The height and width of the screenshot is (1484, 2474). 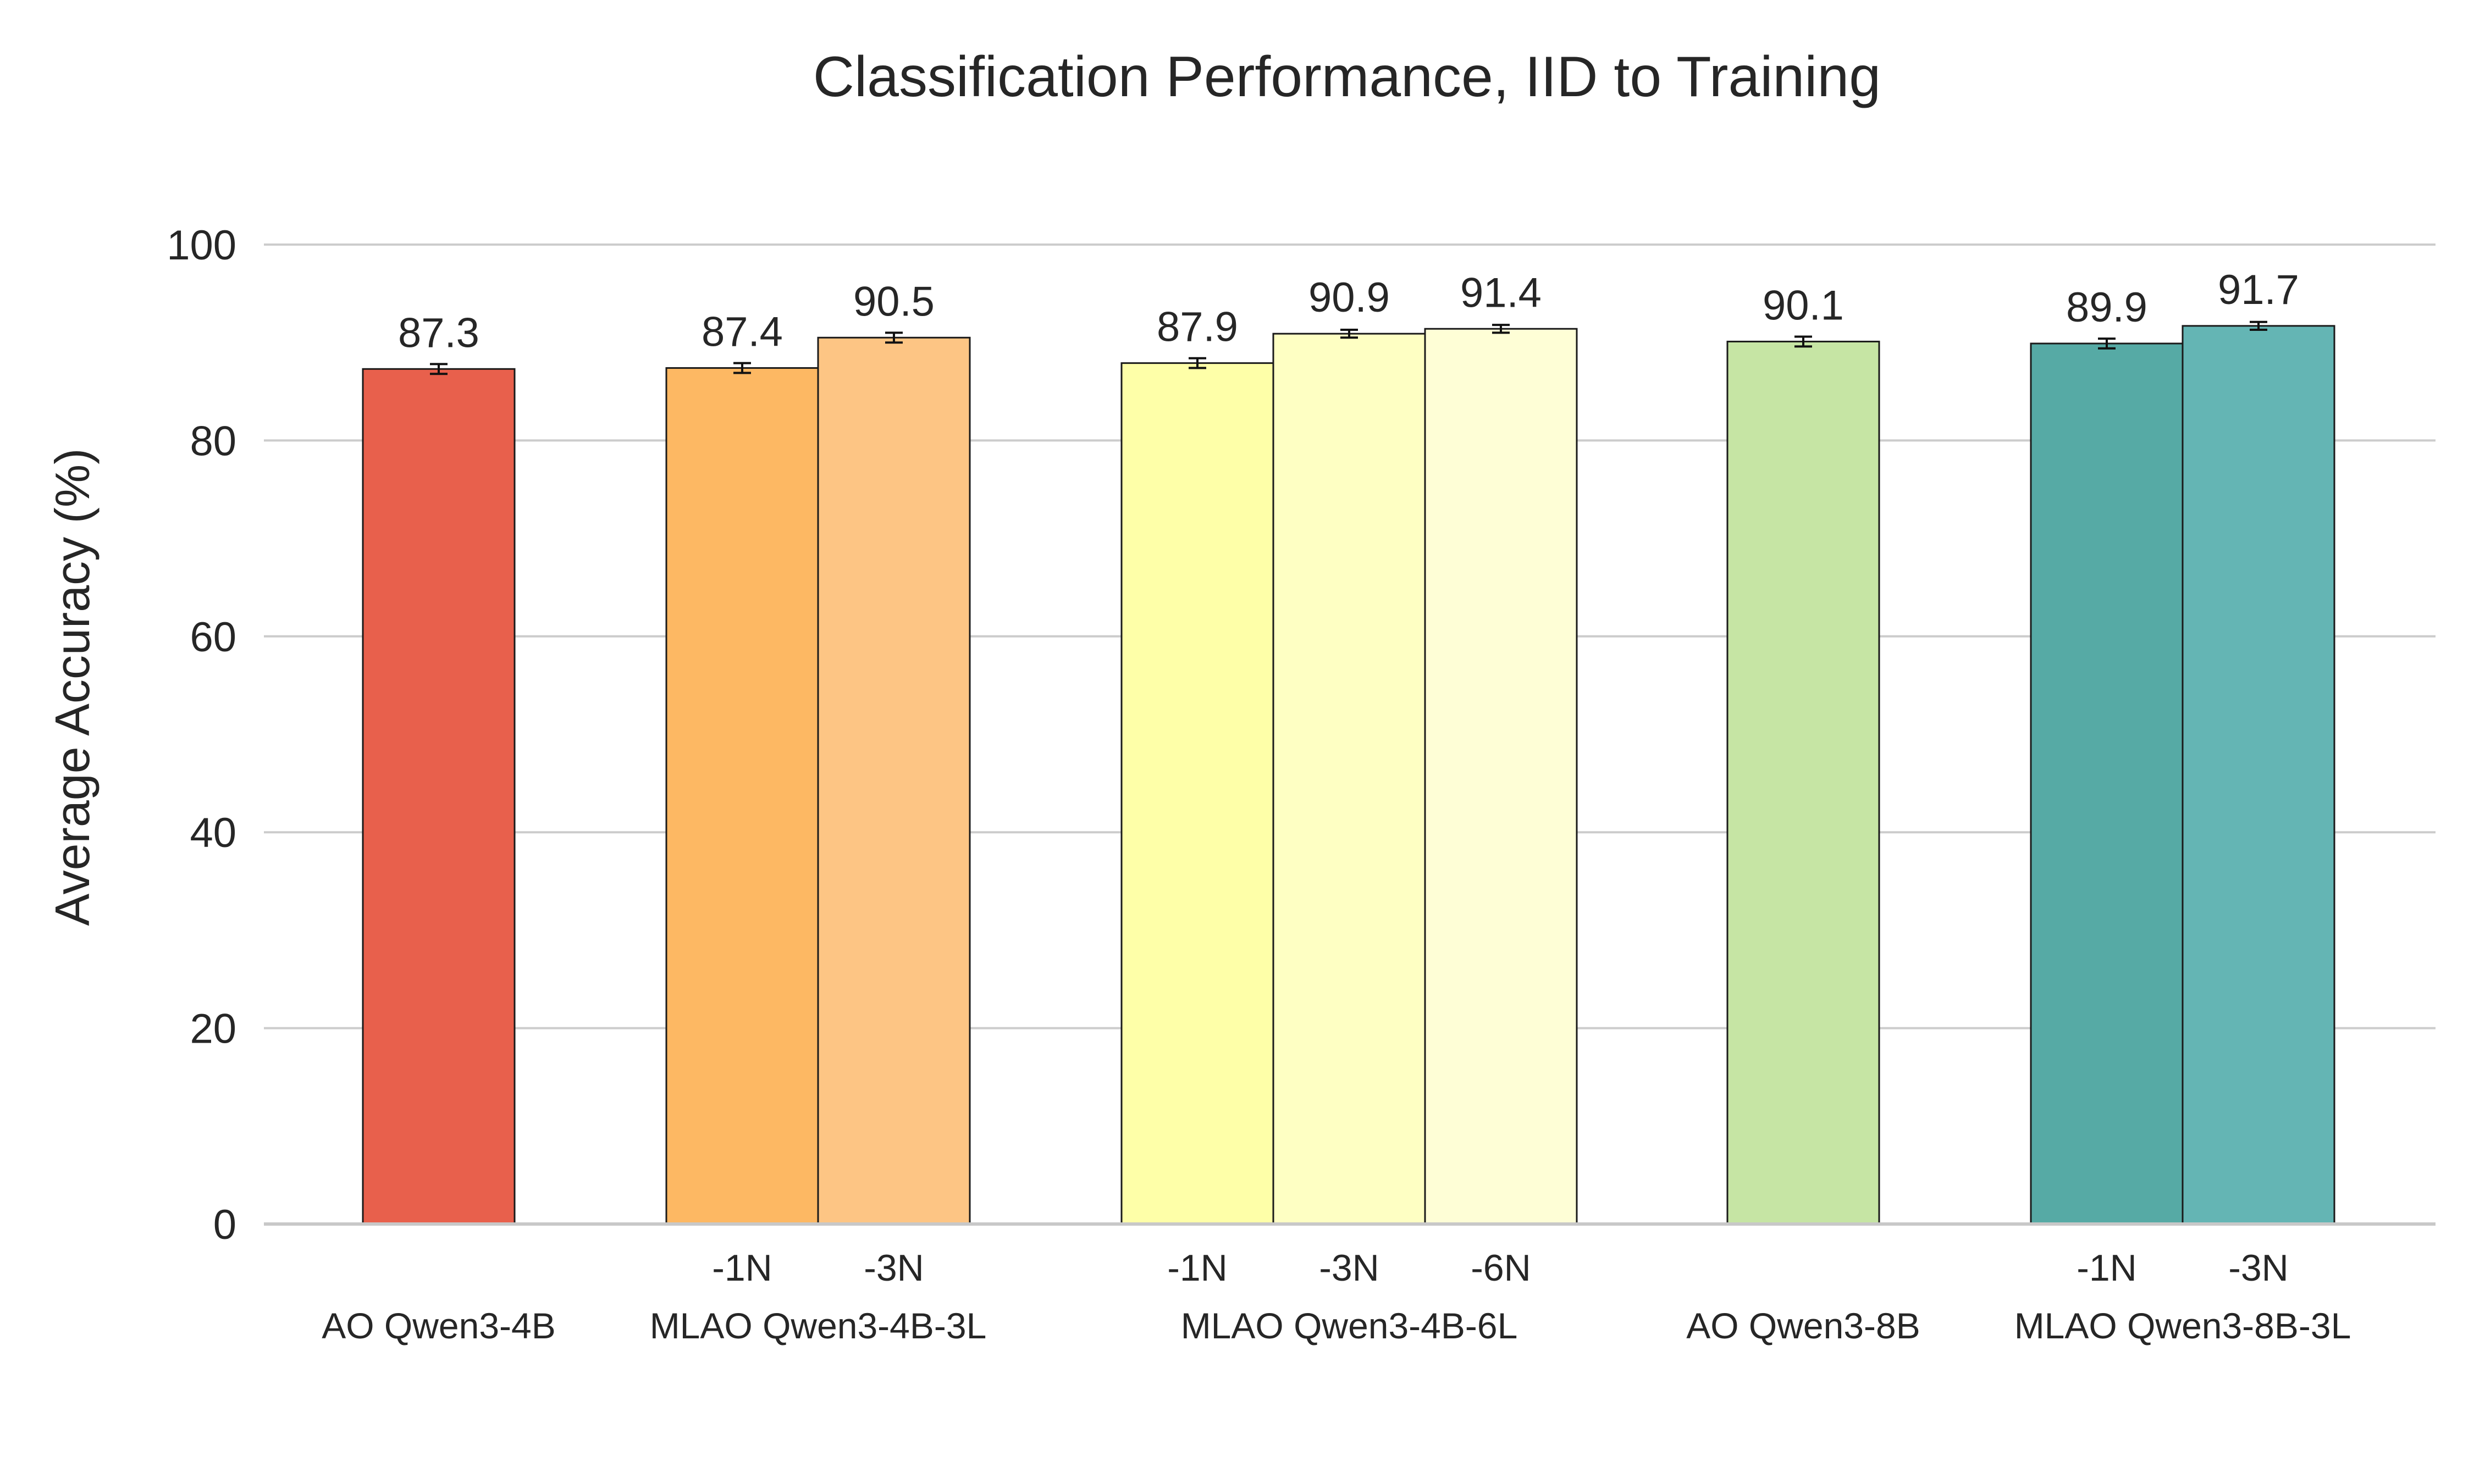 I want to click on group-label: AO Qwen3-8B, so click(x=1803, y=1325).